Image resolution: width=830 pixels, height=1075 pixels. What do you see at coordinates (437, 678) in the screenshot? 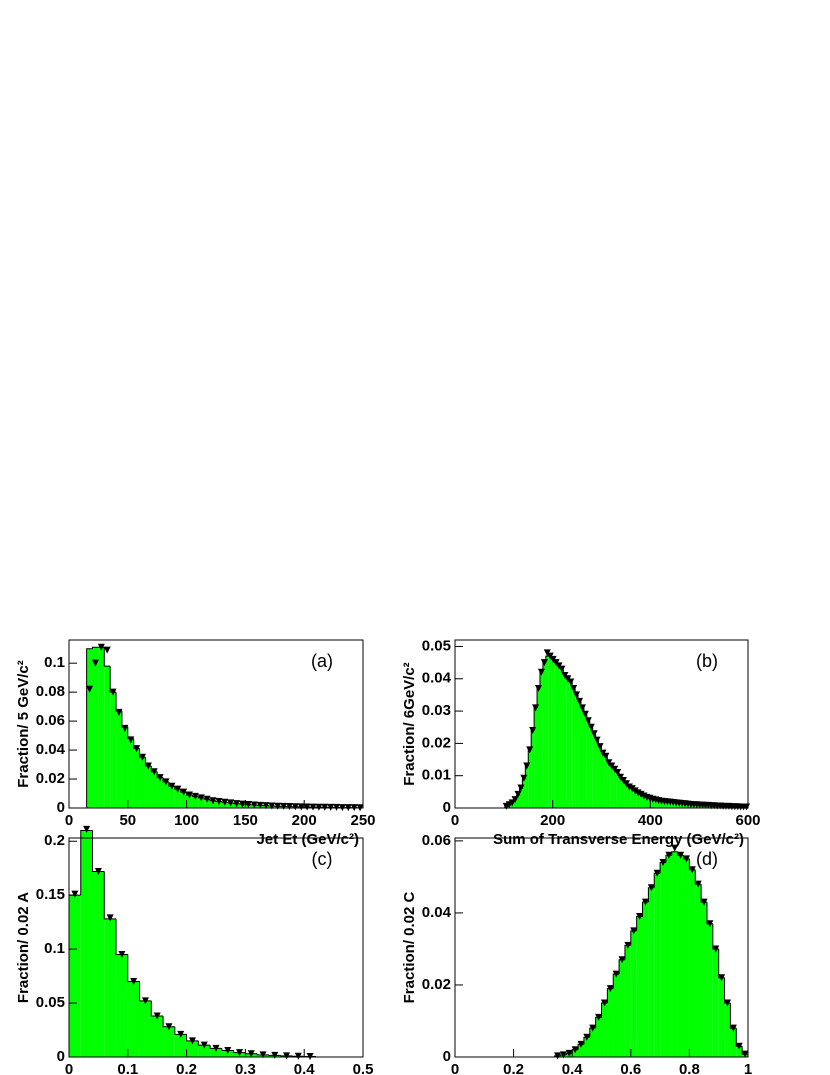
I see `y-tick-label: 0.04` at bounding box center [437, 678].